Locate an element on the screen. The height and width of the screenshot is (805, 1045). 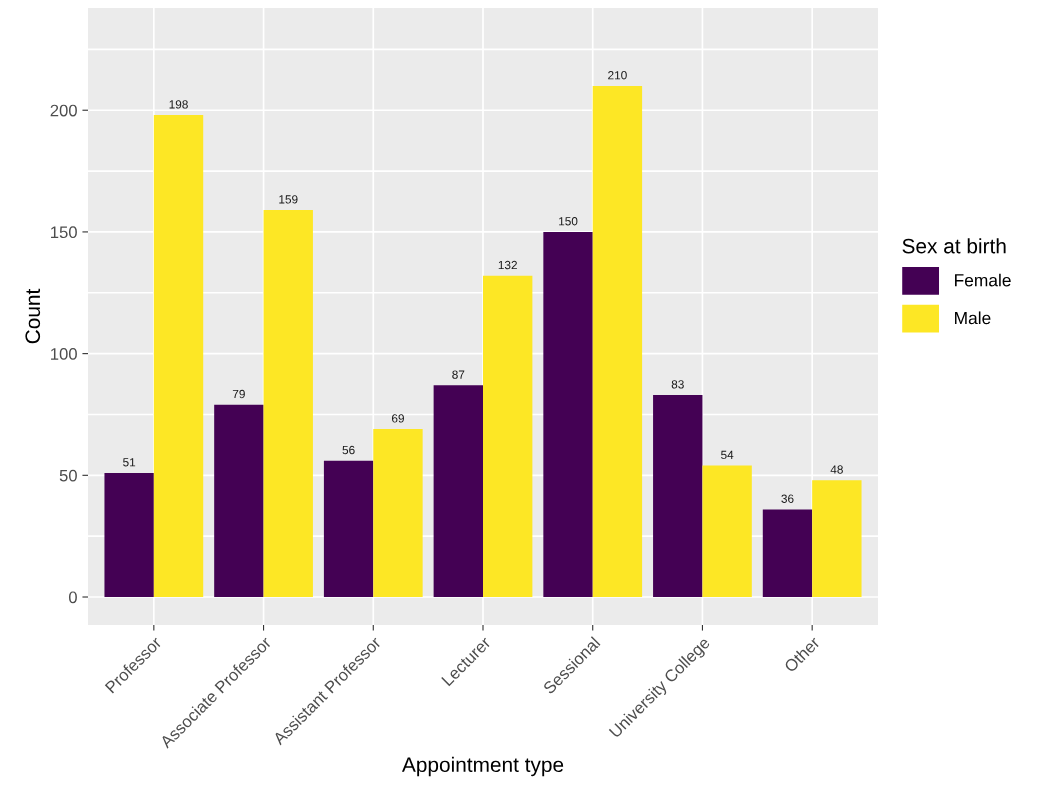
data-label: 79 is located at coordinates (238, 394).